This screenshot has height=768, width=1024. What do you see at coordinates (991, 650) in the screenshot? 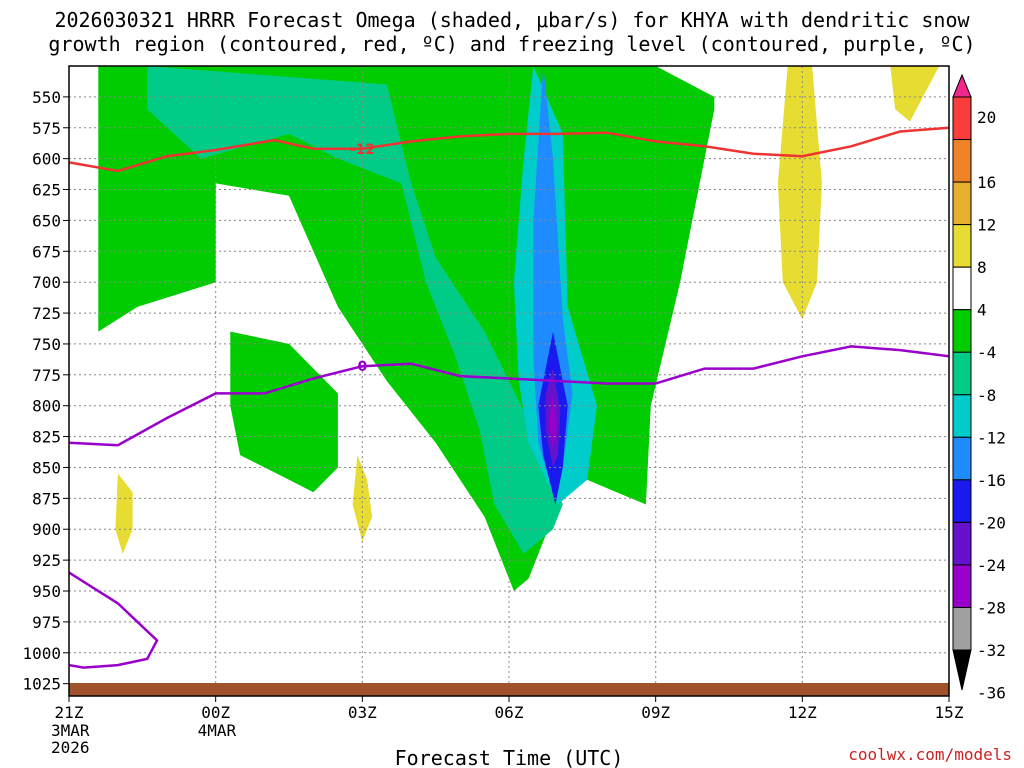
I see `colorbar-label--32: -32` at bounding box center [991, 650].